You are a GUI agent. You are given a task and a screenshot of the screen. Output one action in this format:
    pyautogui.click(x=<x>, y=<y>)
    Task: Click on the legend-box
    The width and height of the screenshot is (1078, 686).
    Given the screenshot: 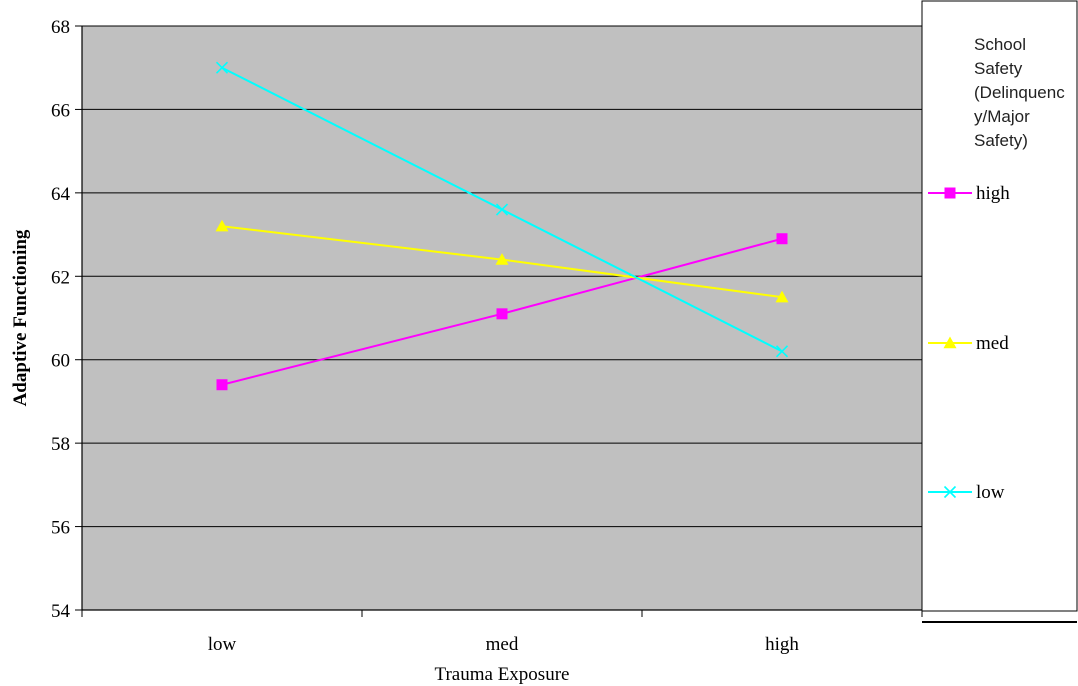 What is the action you would take?
    pyautogui.click(x=999, y=306)
    